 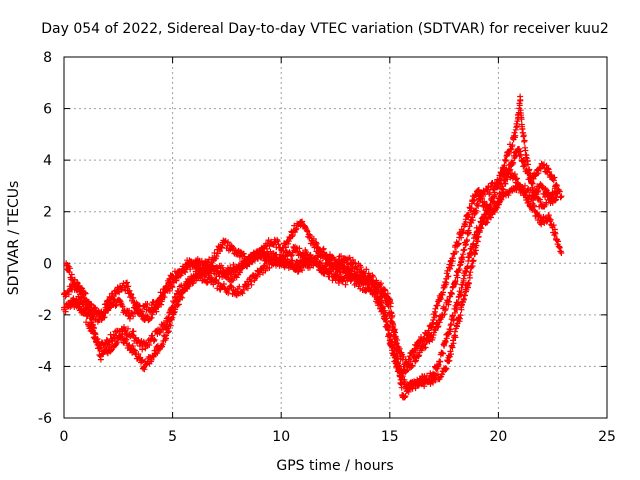 What do you see at coordinates (47, 161) in the screenshot?
I see `y-tick-label: 4` at bounding box center [47, 161].